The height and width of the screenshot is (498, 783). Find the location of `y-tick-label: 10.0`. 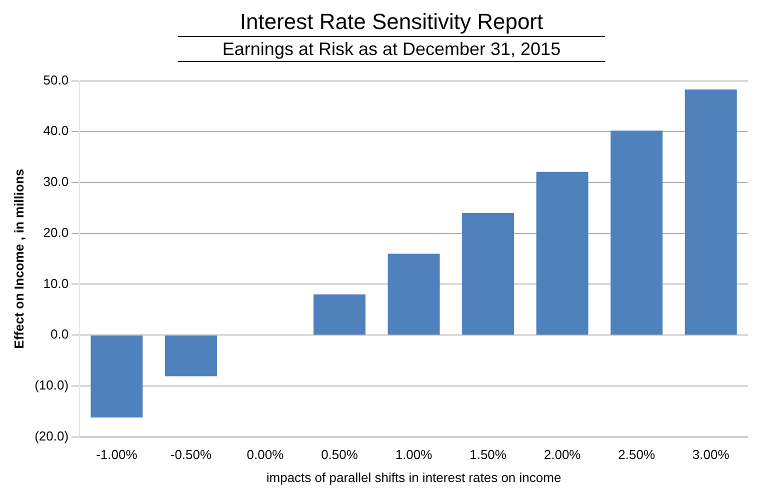

y-tick-label: 10.0 is located at coordinates (56, 283).